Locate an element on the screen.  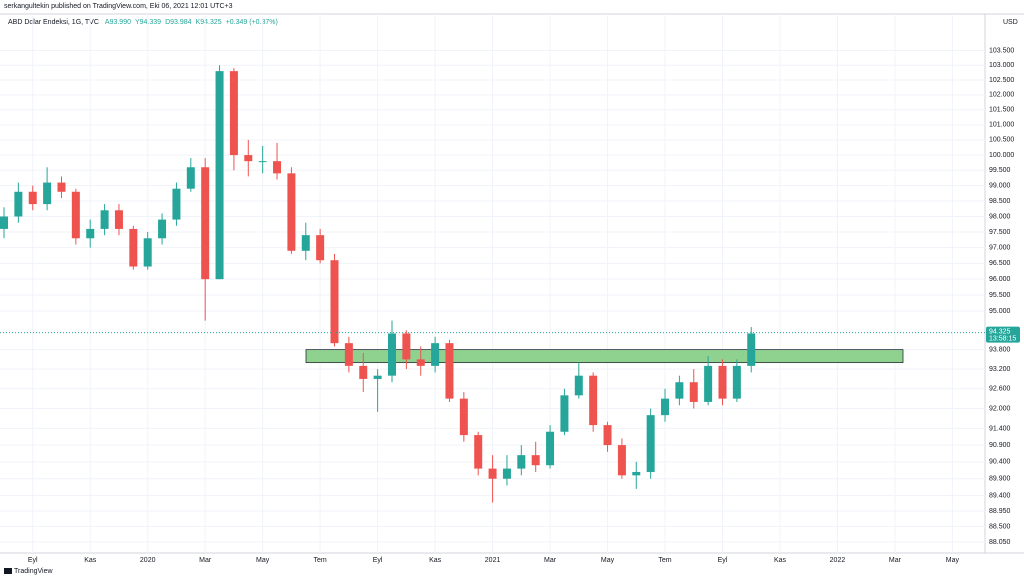
currency-label: USD is located at coordinates (1010, 22).